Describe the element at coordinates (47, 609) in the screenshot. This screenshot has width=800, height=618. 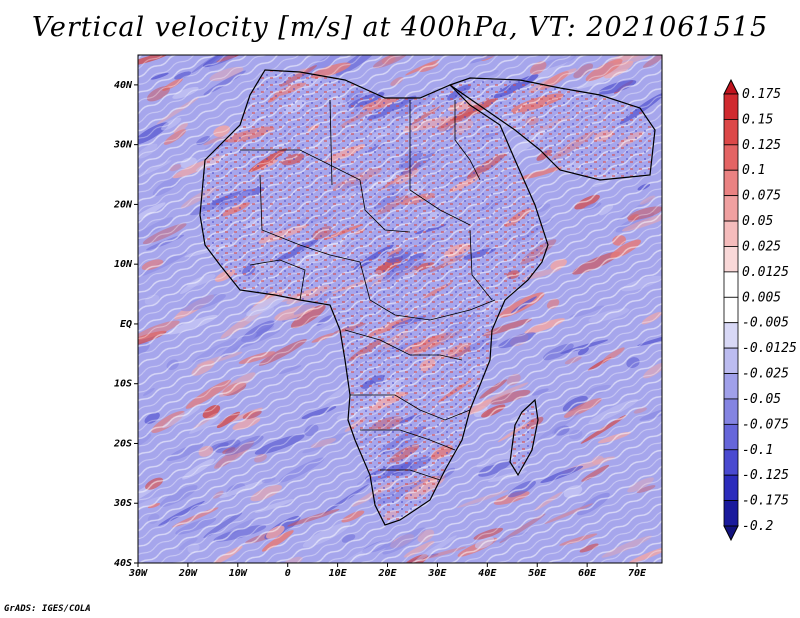
I see `credit-text: GrADS: IGES/COLA` at that location.